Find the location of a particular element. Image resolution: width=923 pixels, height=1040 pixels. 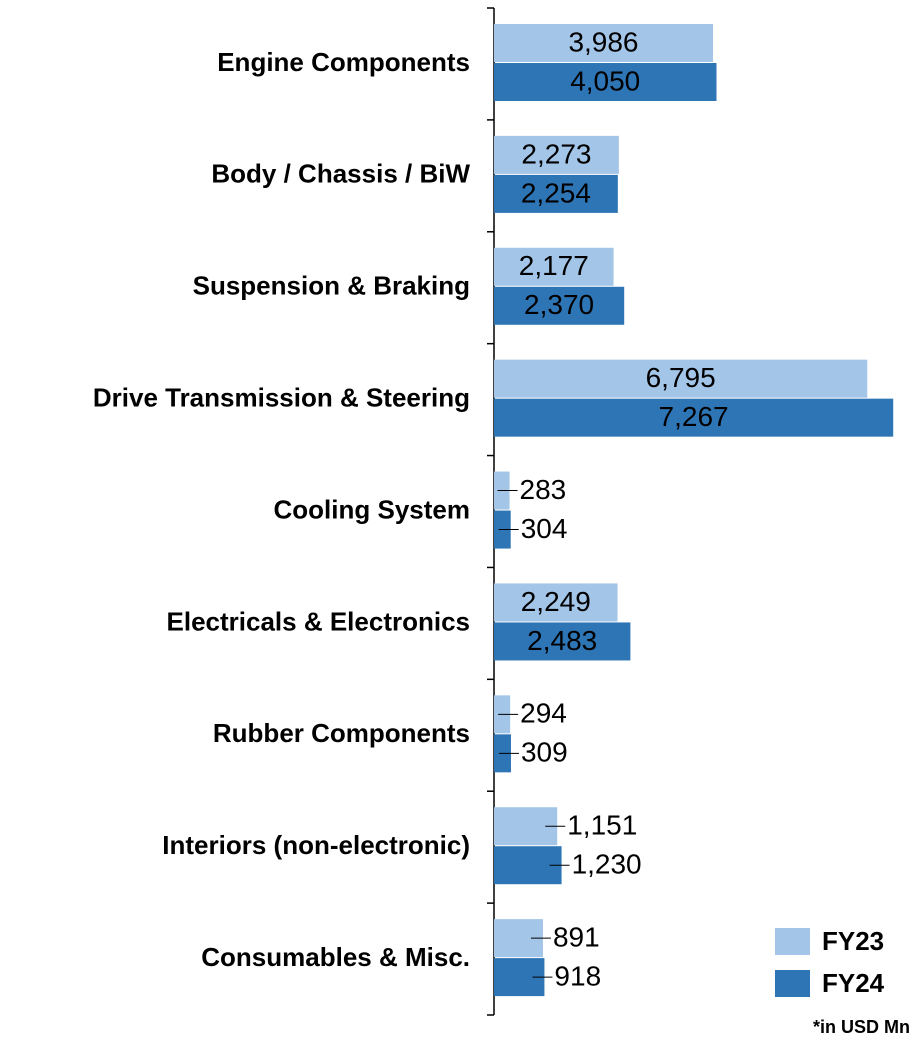

value-label: 283 is located at coordinates (543, 489).